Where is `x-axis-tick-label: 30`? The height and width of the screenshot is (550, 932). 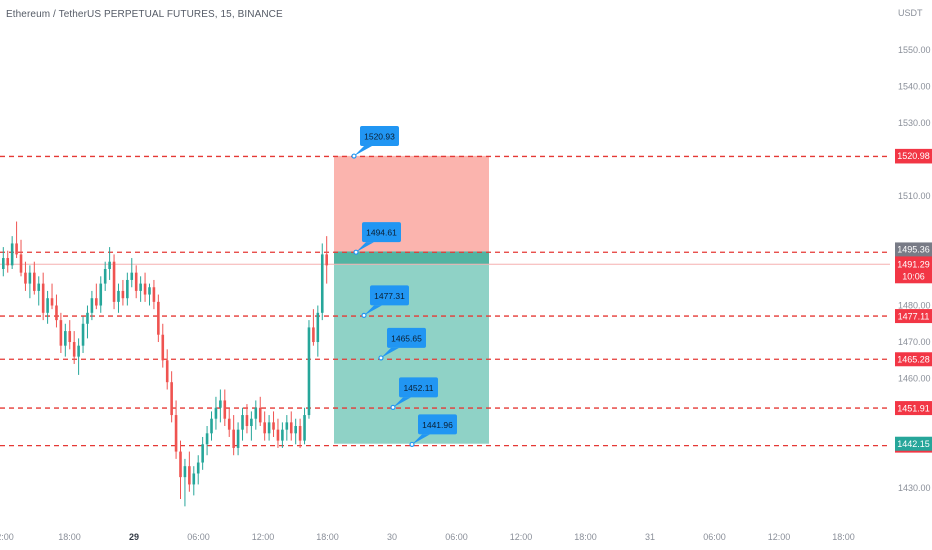
x-axis-tick-label: 30 is located at coordinates (392, 537).